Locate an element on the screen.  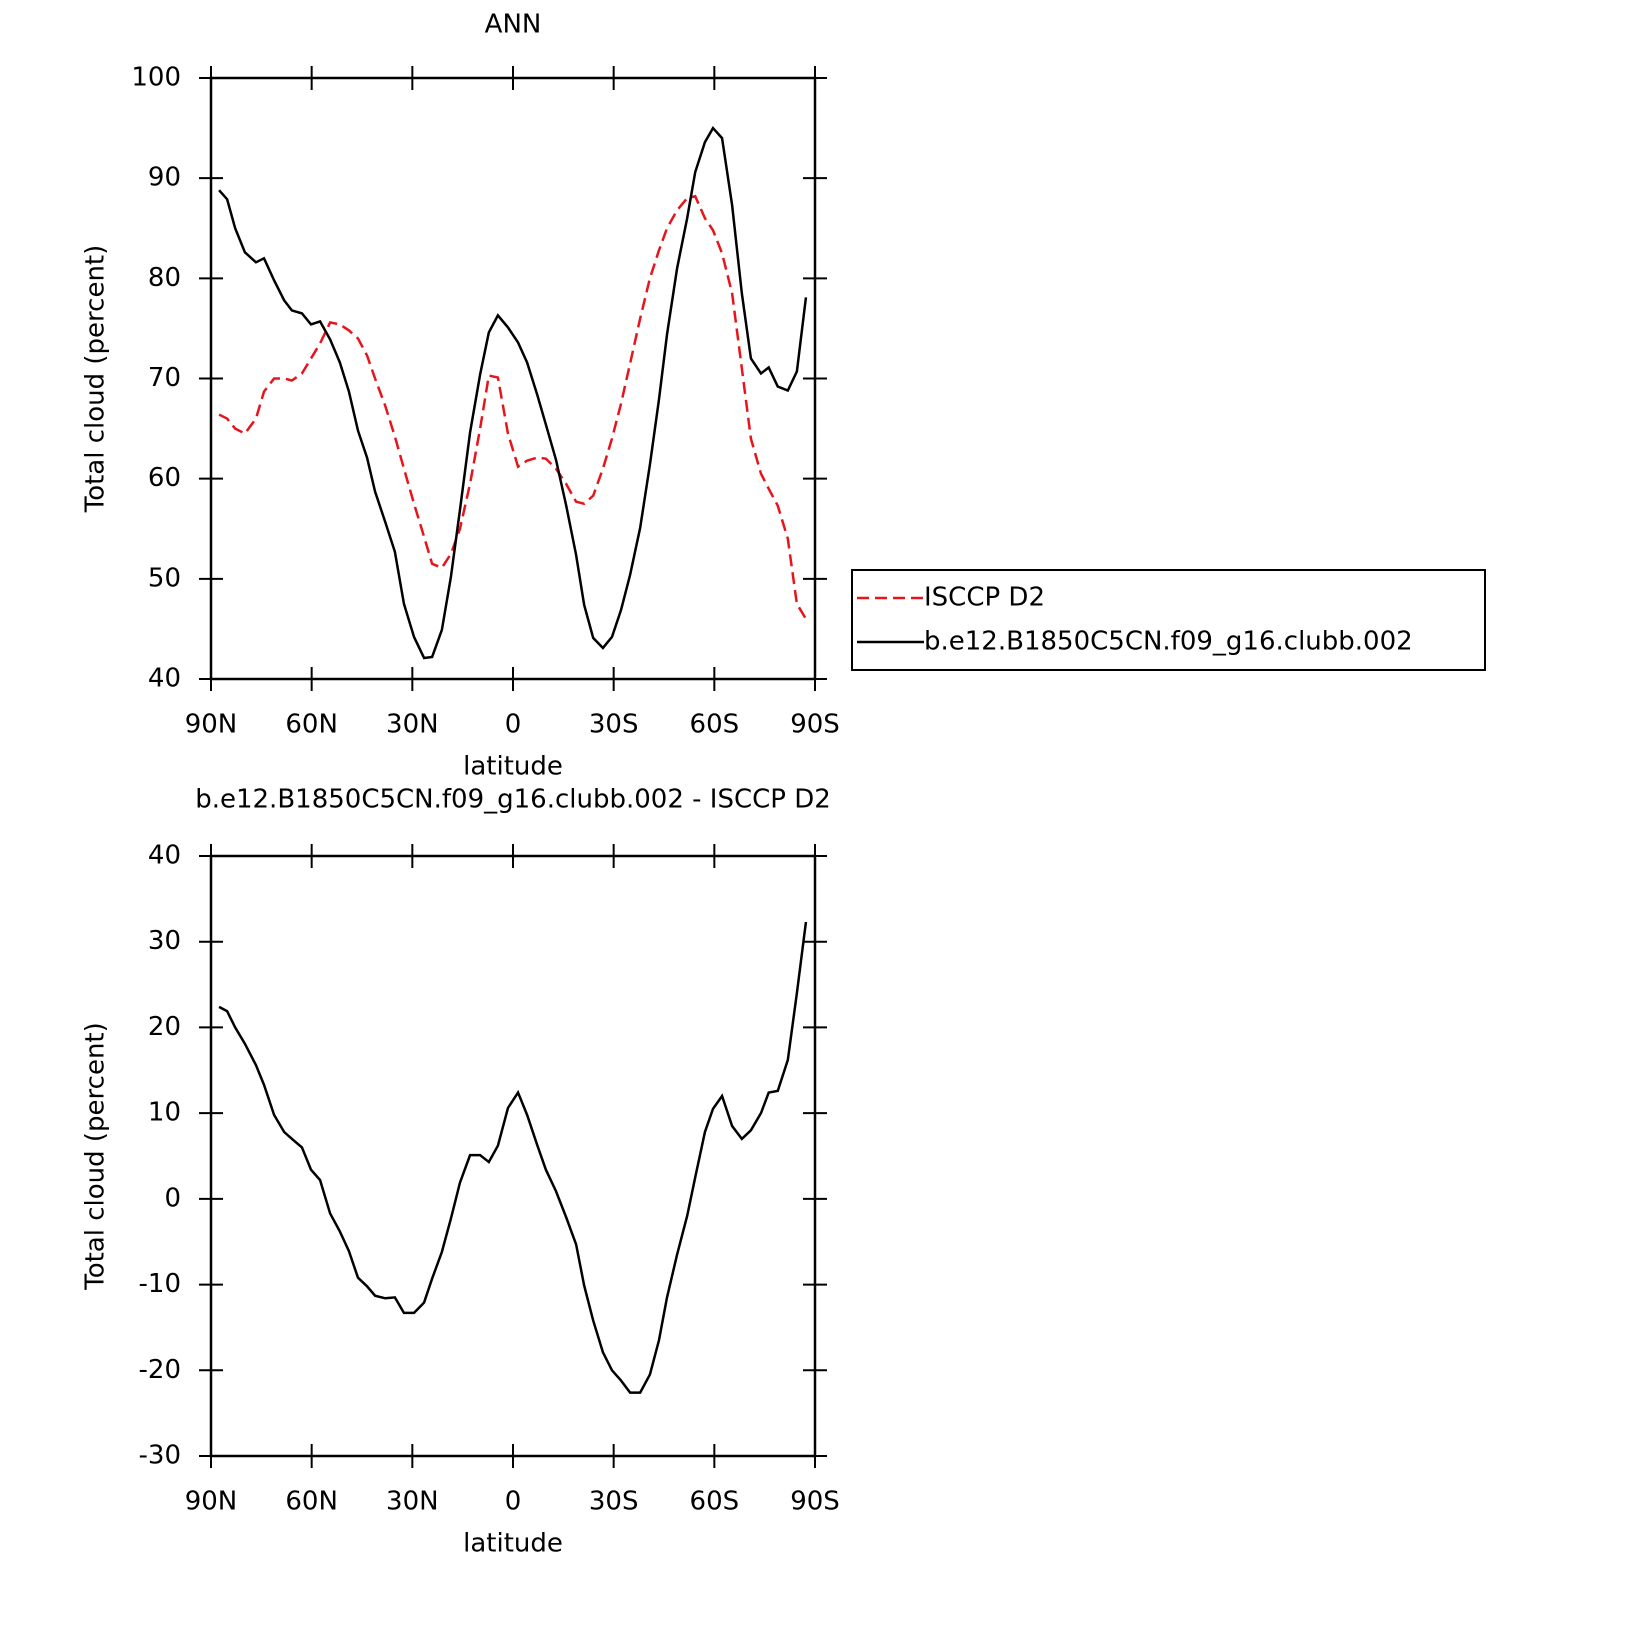
y-tick-label: 20 is located at coordinates (164, 1027).